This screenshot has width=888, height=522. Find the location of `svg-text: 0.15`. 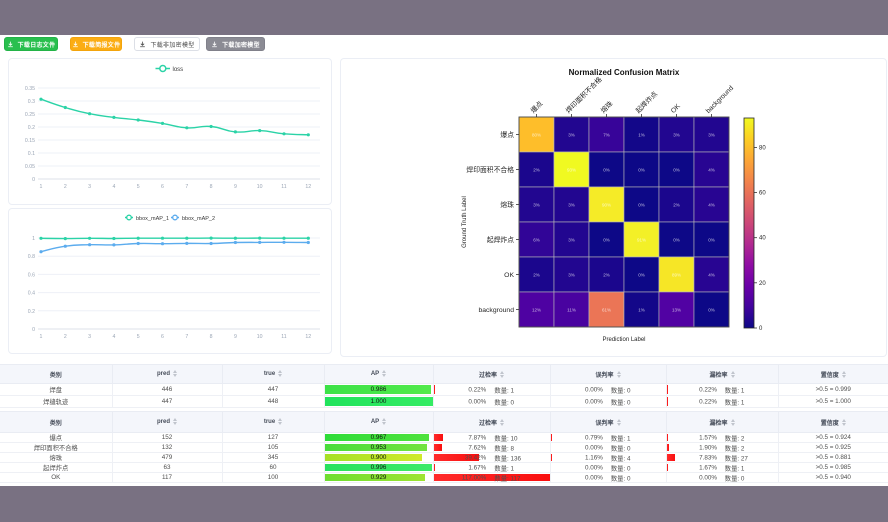

svg-text: 0.15 is located at coordinates (30, 141).